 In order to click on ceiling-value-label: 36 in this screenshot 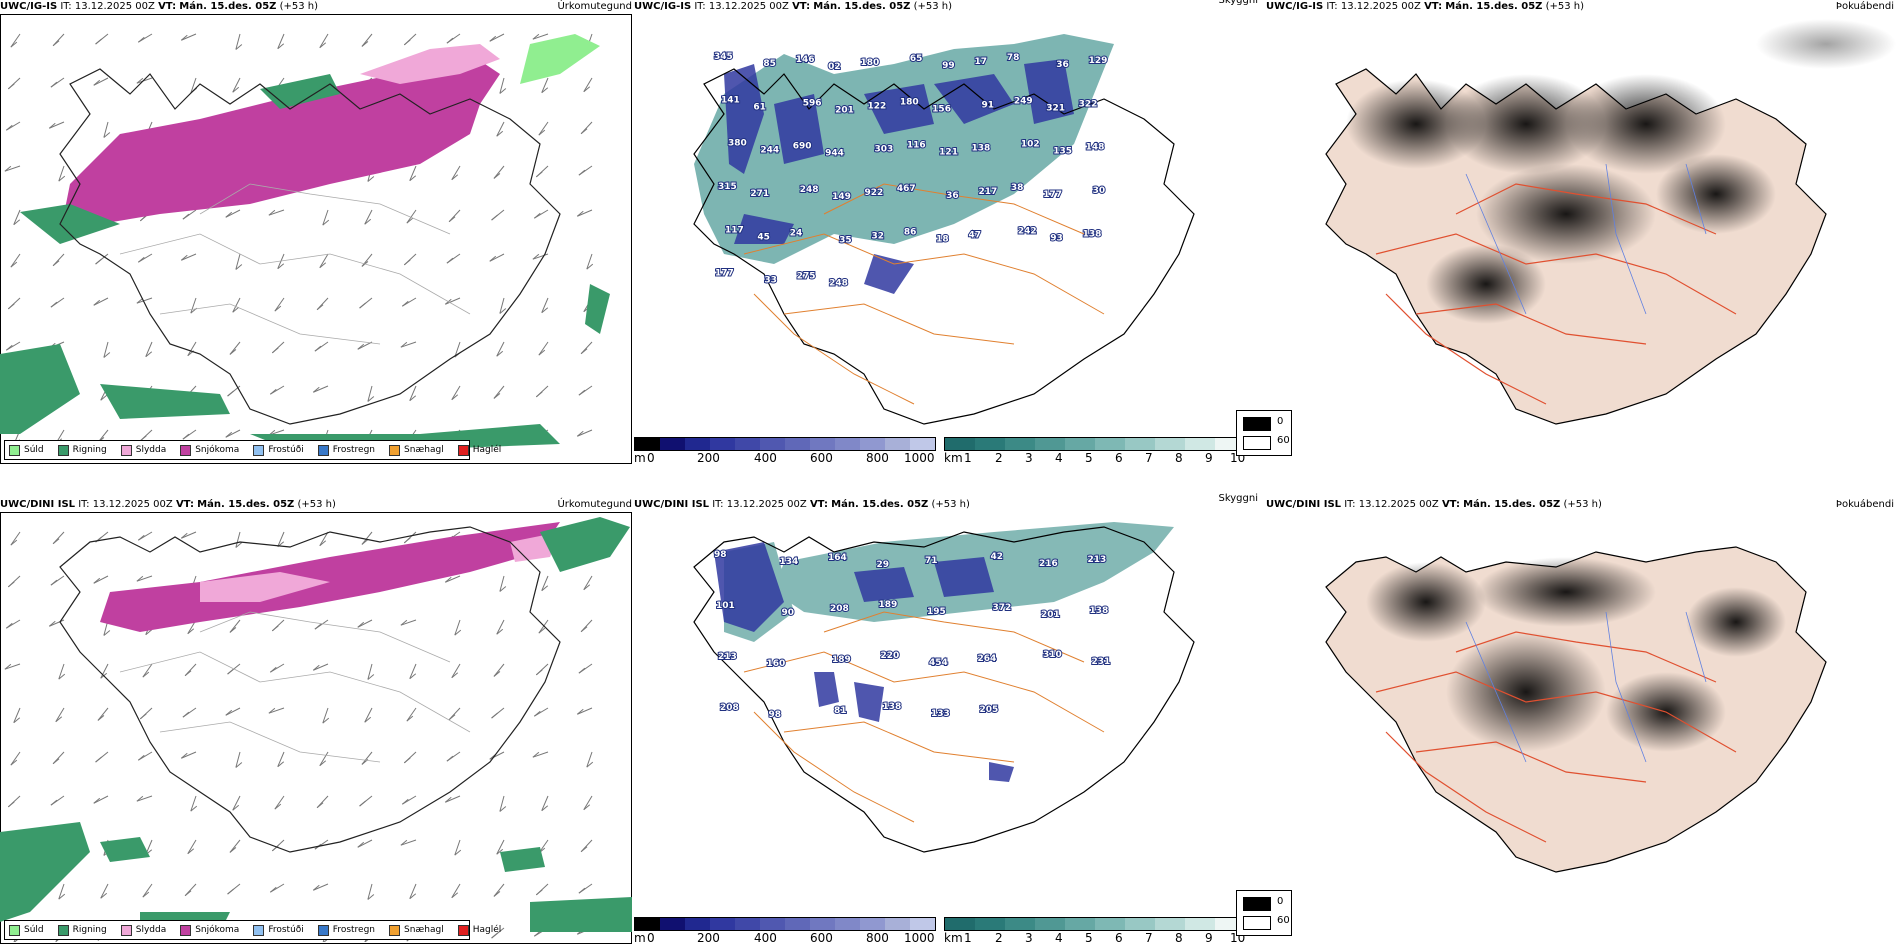, I will do `click(952, 196)`.